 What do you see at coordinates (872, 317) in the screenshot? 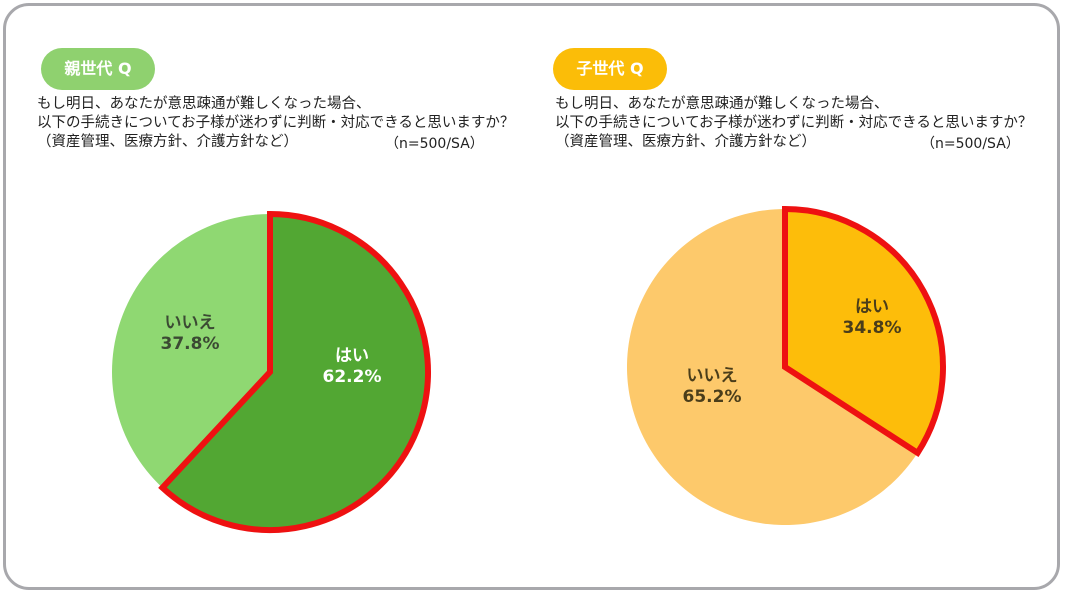
I see `child-yes-label: はい 34.8%` at bounding box center [872, 317].